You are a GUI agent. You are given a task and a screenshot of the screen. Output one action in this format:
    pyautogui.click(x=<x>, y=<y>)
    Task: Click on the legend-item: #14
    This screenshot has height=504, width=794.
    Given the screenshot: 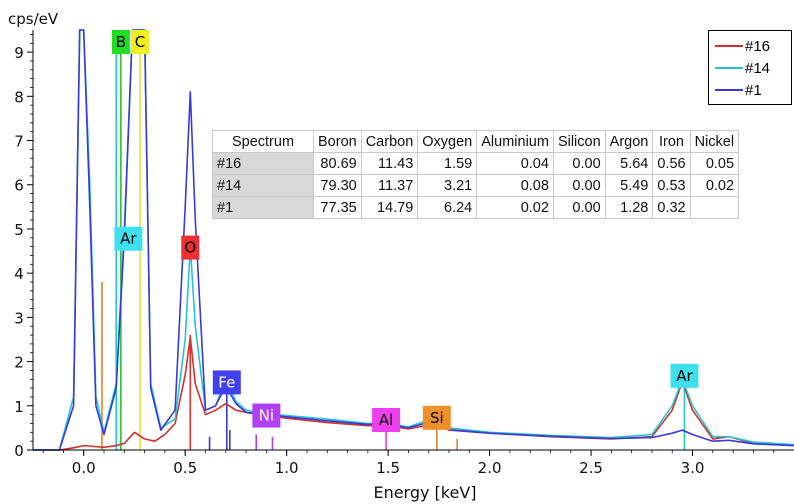 What is the action you would take?
    pyautogui.click(x=742, y=68)
    